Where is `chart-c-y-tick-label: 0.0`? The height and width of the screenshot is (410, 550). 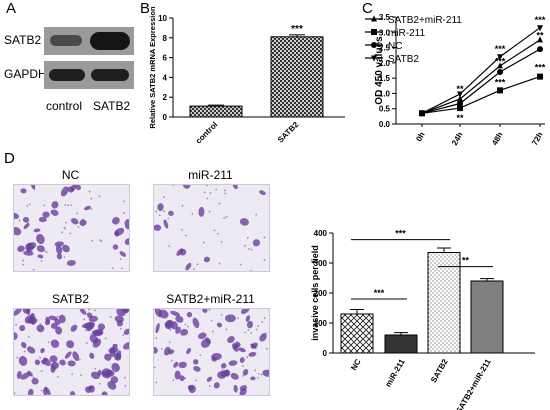 chart-c-y-tick-label: 0.0 is located at coordinates (385, 124).